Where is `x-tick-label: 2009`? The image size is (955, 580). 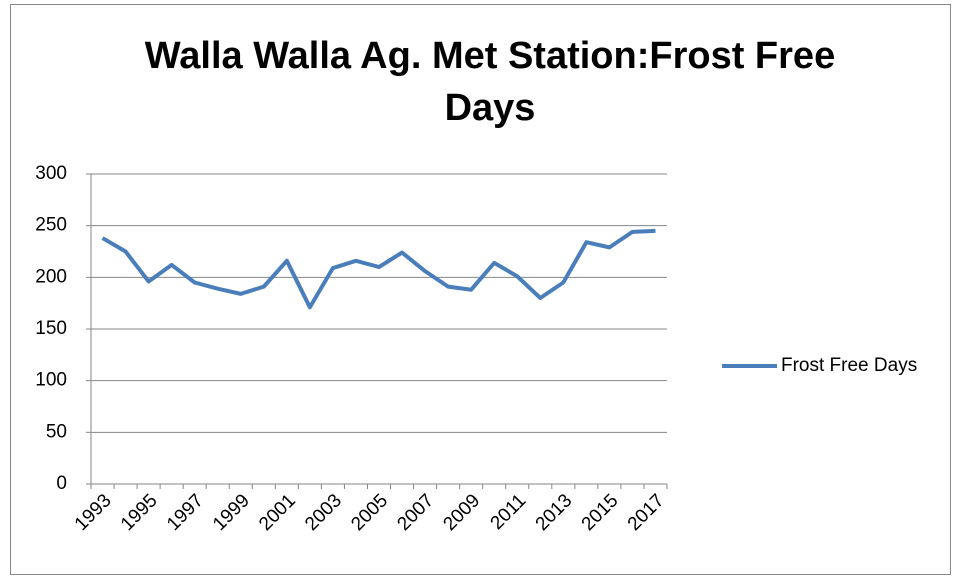 x-tick-label: 2009 is located at coordinates (461, 512).